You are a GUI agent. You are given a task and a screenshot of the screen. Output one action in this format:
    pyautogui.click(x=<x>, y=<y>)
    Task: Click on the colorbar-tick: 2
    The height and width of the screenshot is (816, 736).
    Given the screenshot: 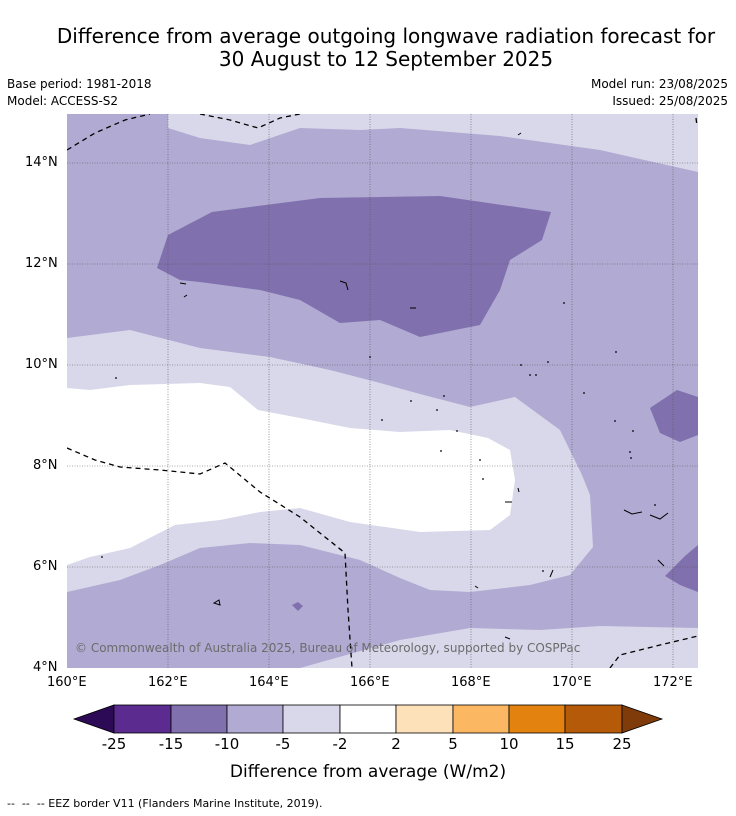 What is the action you would take?
    pyautogui.click(x=396, y=744)
    